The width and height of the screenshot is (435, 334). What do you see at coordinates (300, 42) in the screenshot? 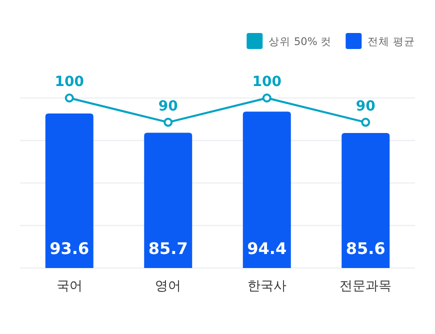
I see `legend-label: 상위 50% 컷` at bounding box center [300, 42].